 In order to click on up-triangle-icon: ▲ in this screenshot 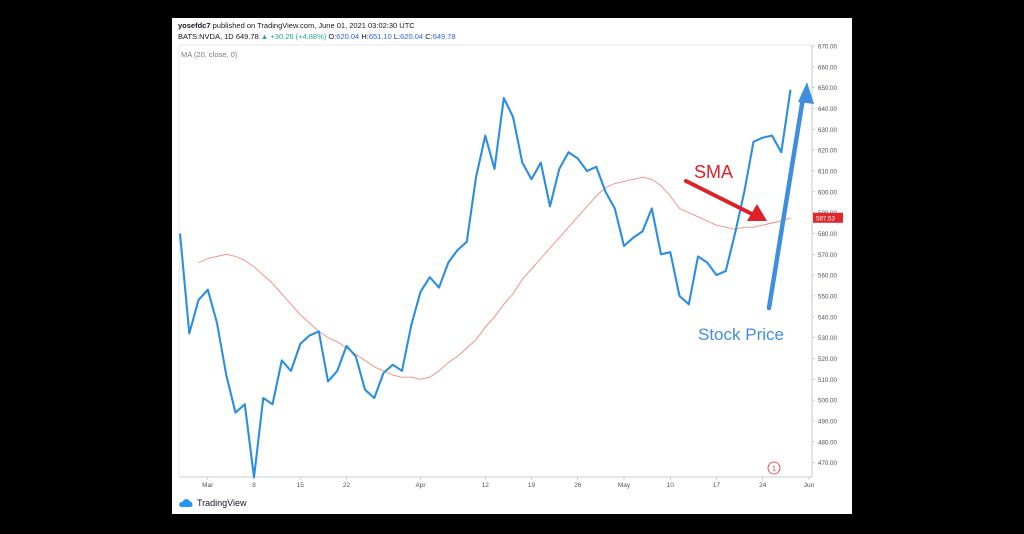, I will do `click(264, 36)`.